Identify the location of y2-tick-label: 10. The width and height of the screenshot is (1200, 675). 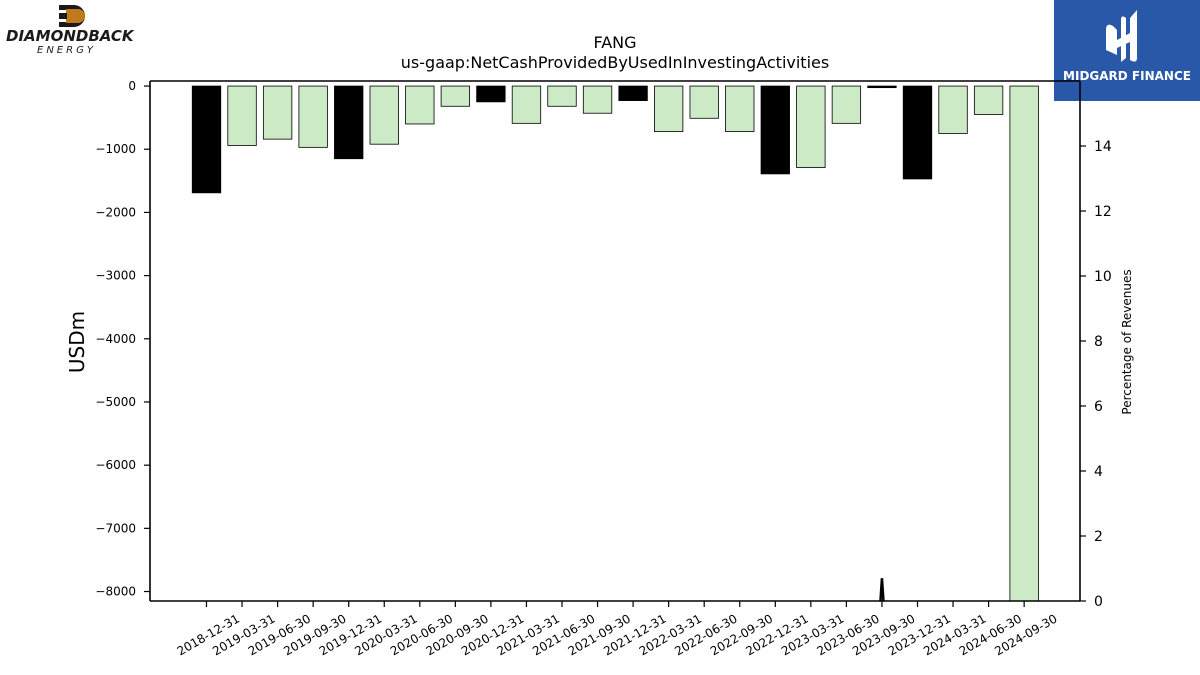
(1103, 277).